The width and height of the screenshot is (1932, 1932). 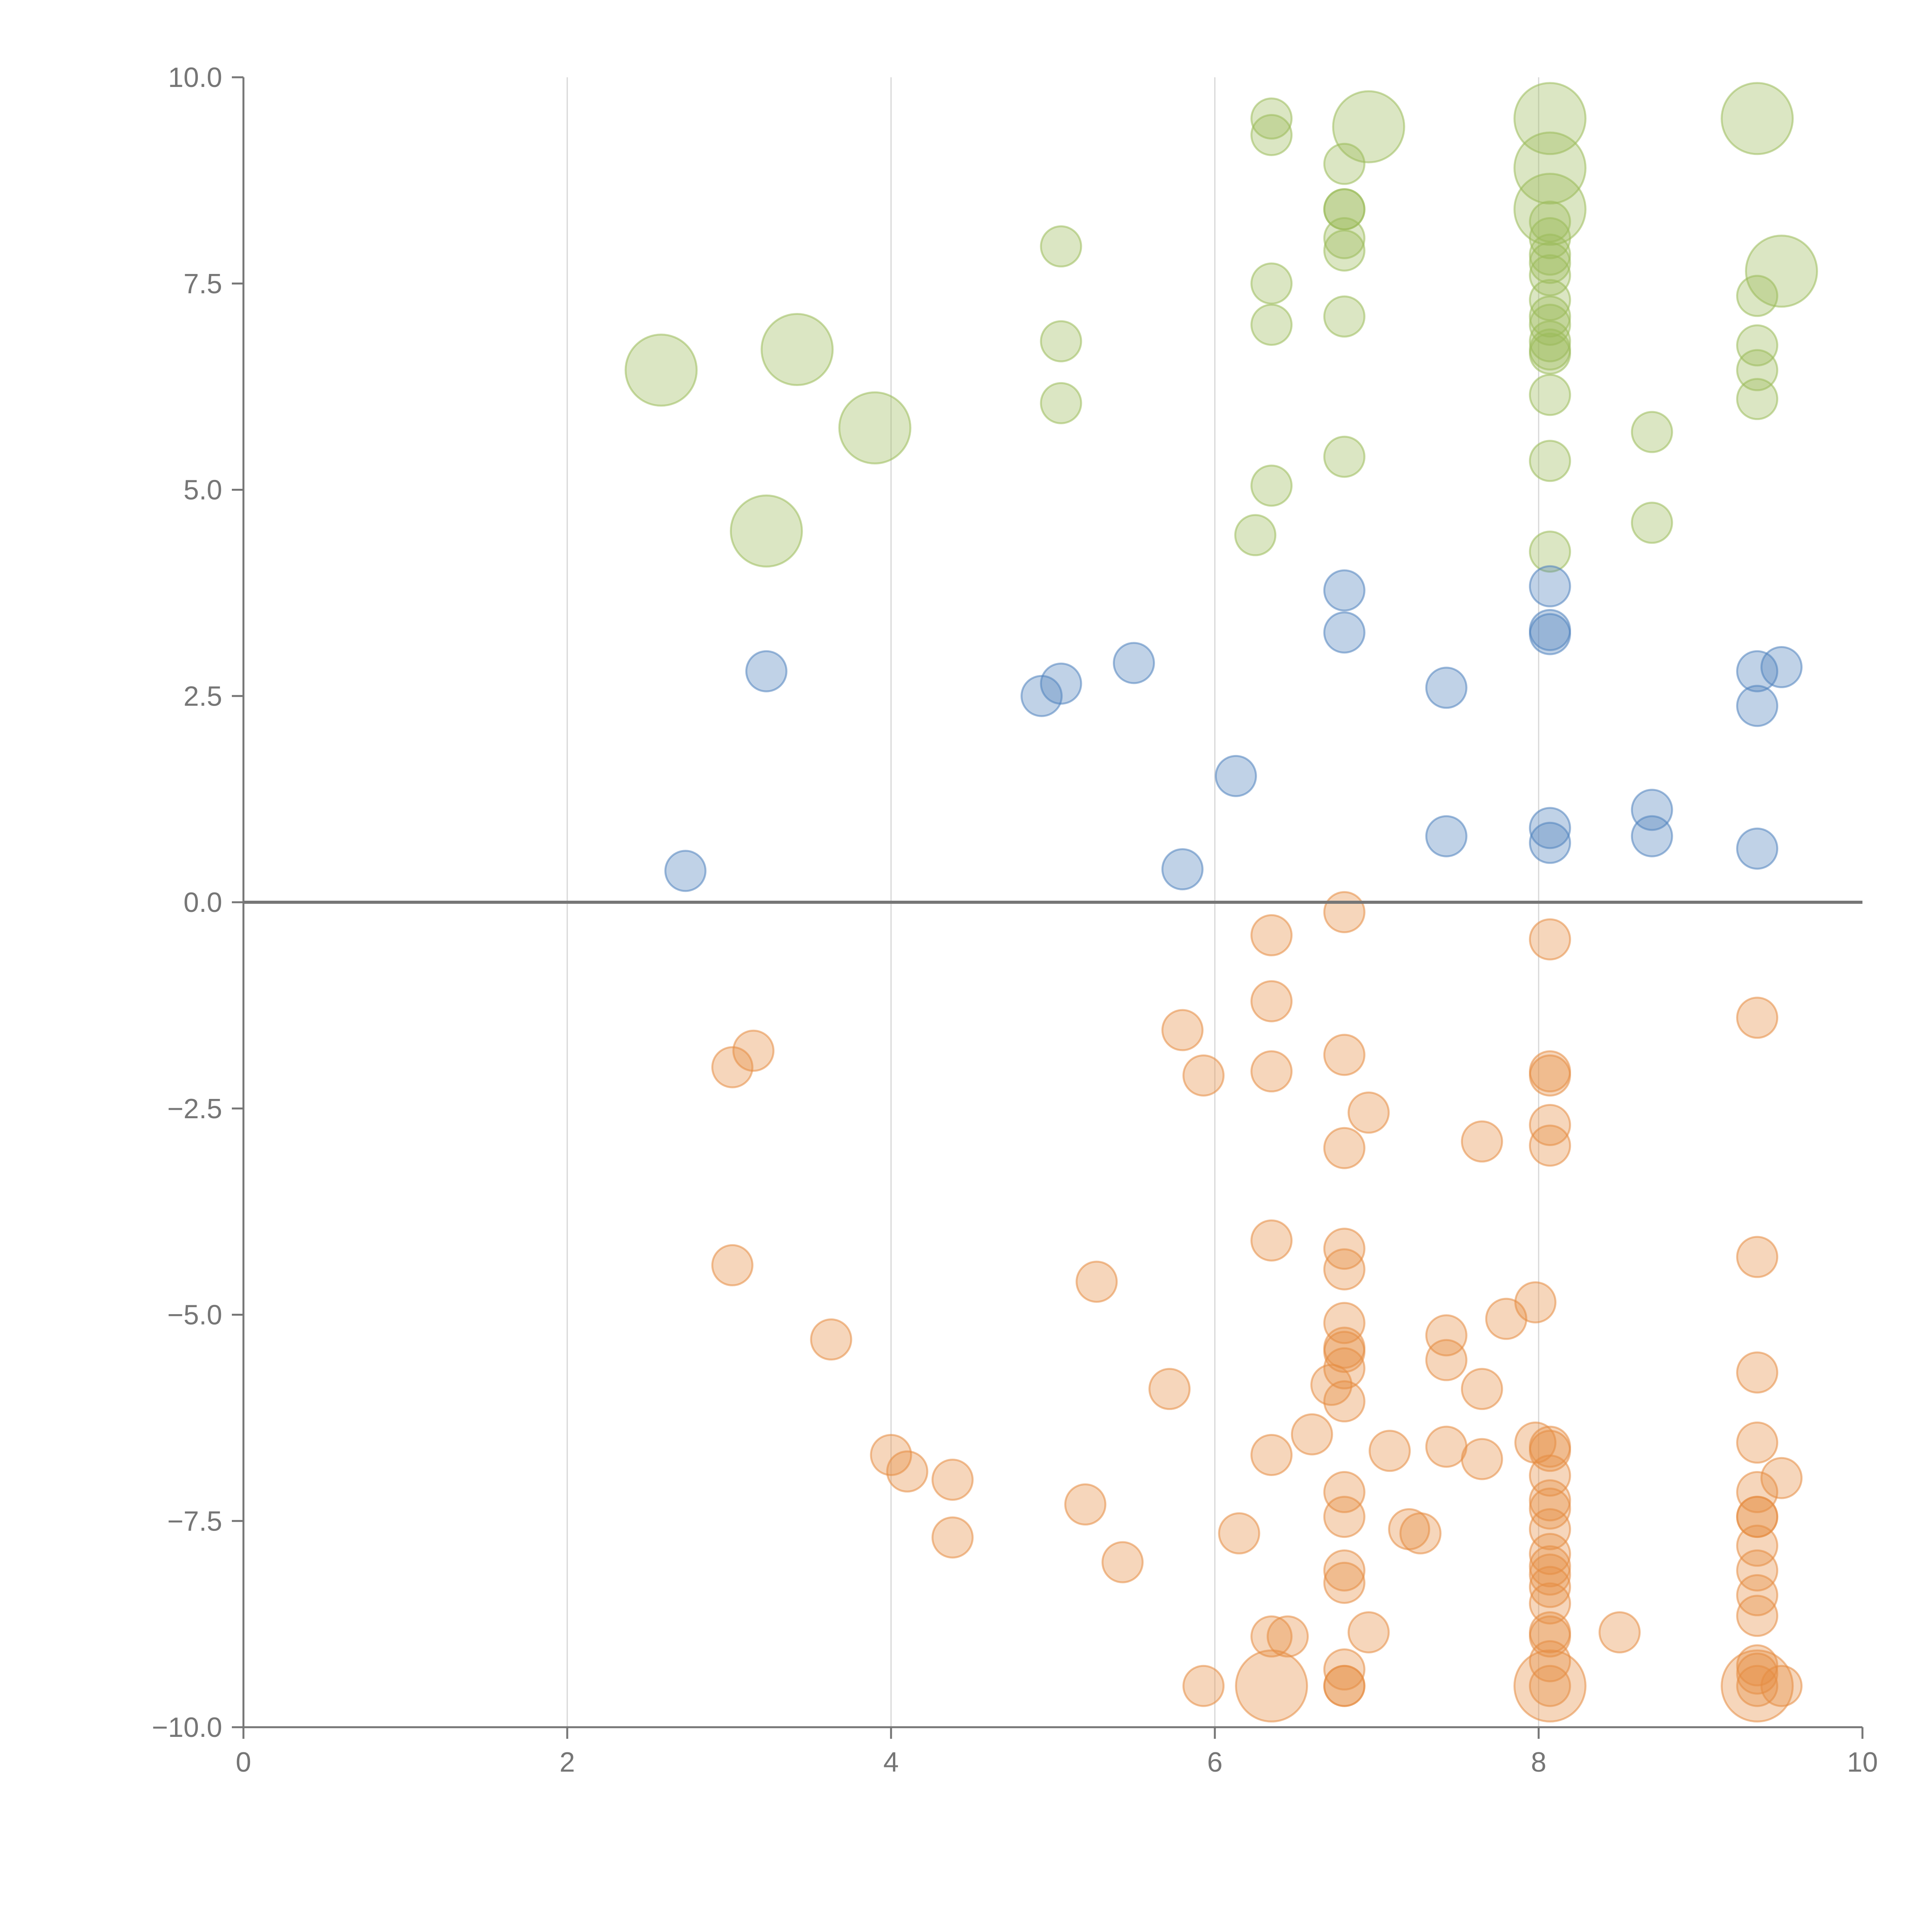 I want to click on y-tick-label: 10.0, so click(x=195, y=78).